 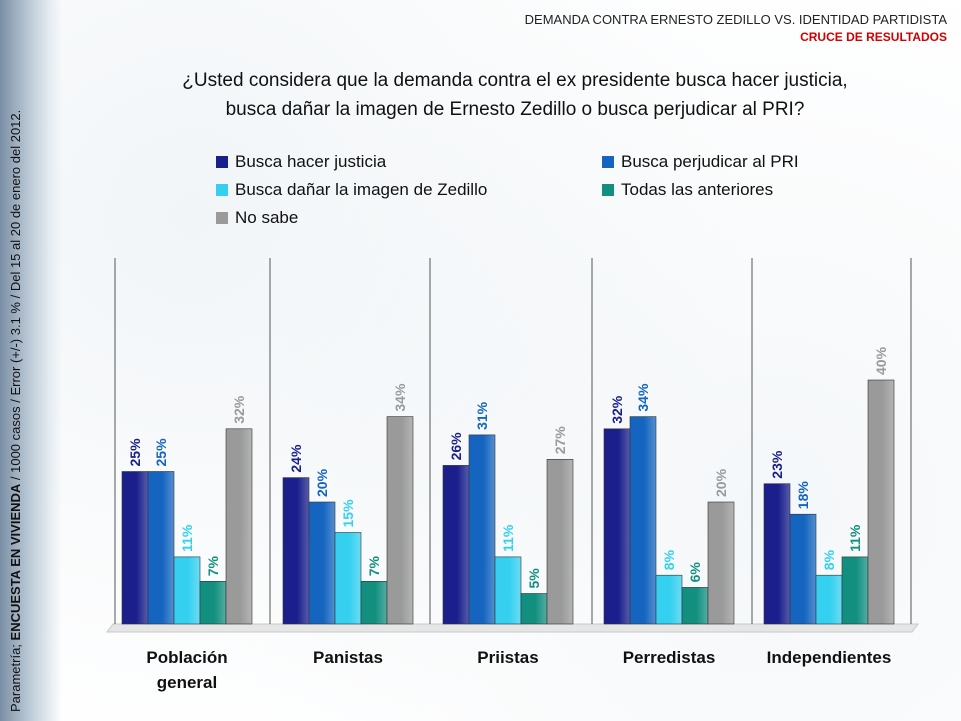 I want to click on legend-item: No sabe, so click(x=257, y=218).